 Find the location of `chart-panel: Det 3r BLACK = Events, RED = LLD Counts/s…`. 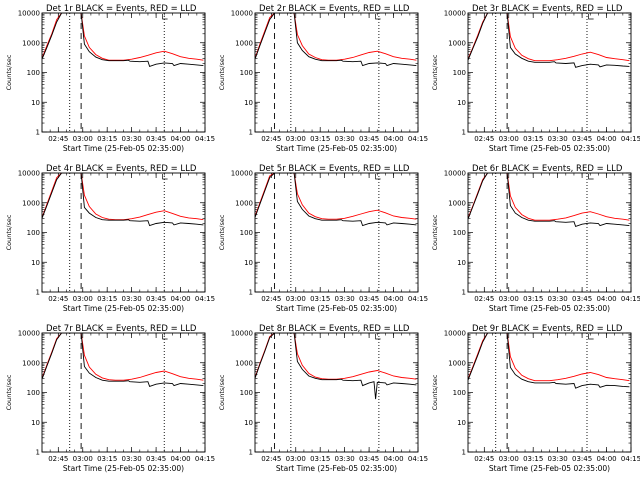

chart-panel: Det 3r BLACK = Events, RED = LLD Counts/s… is located at coordinates (535, 78).